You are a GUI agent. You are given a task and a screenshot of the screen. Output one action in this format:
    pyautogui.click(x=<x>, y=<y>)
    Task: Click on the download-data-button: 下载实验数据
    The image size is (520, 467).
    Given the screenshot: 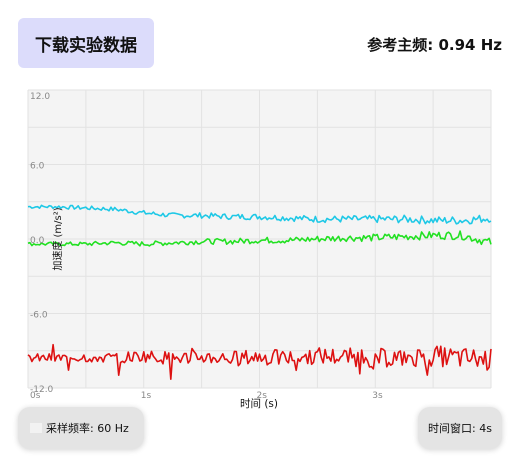 What is the action you would take?
    pyautogui.click(x=86, y=43)
    